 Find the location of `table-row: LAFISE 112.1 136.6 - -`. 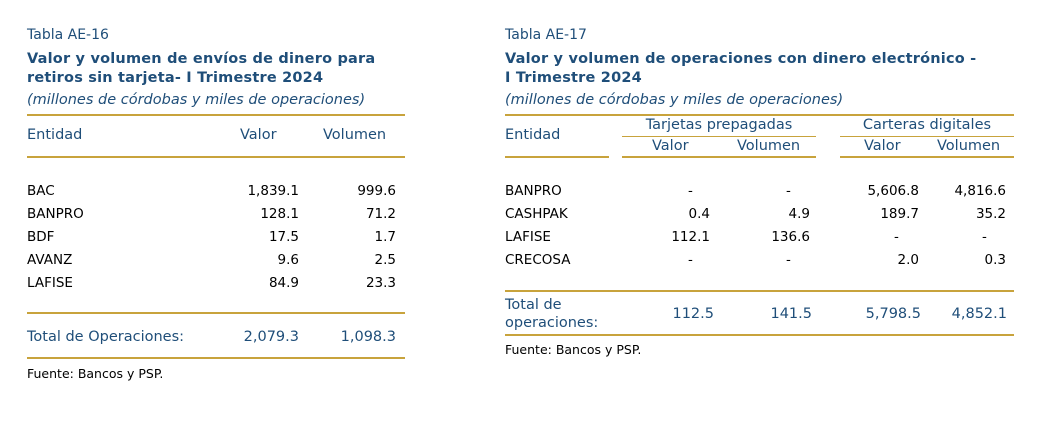

table-row: LAFISE 112.1 136.6 - - is located at coordinates (757, 237).